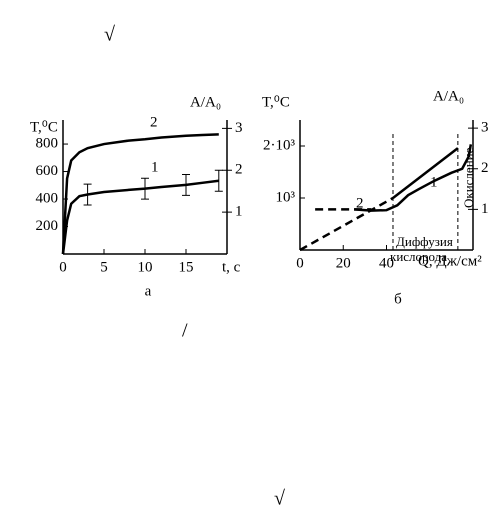  I want to click on x-tick-label: 10, so click(145, 267).